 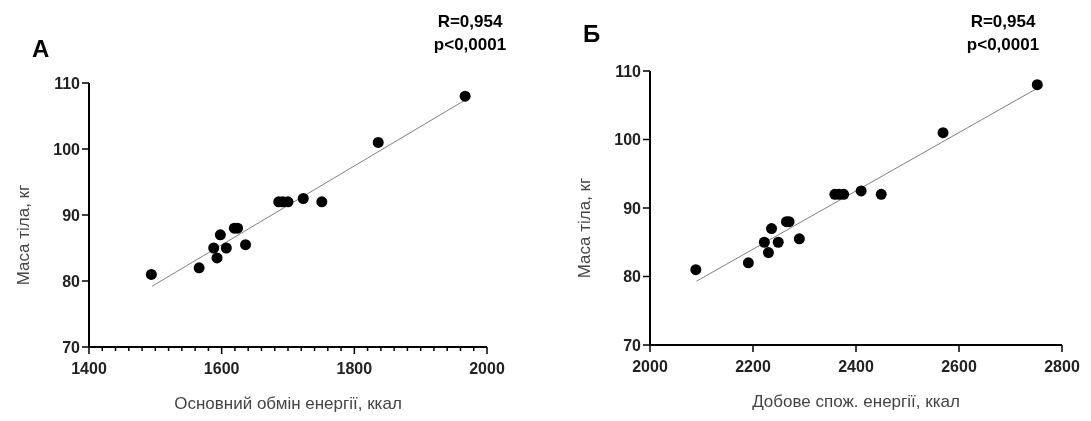 What do you see at coordinates (959, 366) in the screenshot?
I see `x-tick-label: 2600` at bounding box center [959, 366].